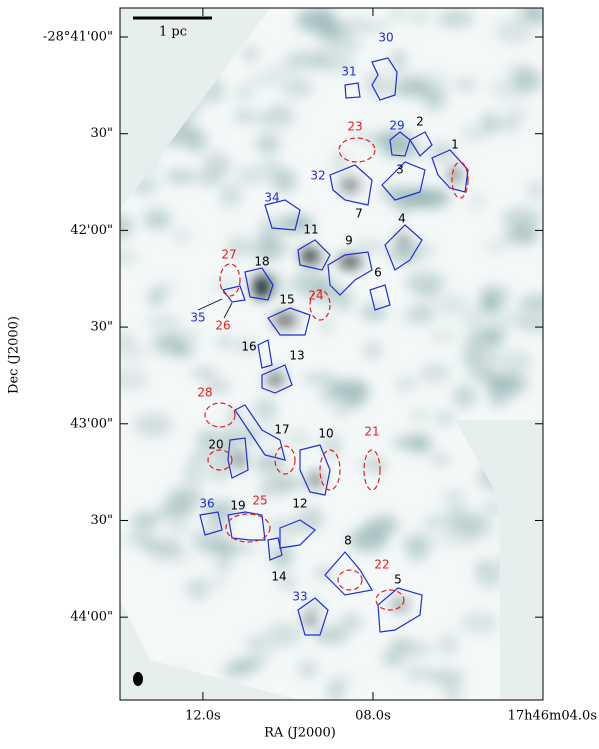 This screenshot has width=599, height=749. What do you see at coordinates (402, 219) in the screenshot?
I see `source-label: 4` at bounding box center [402, 219].